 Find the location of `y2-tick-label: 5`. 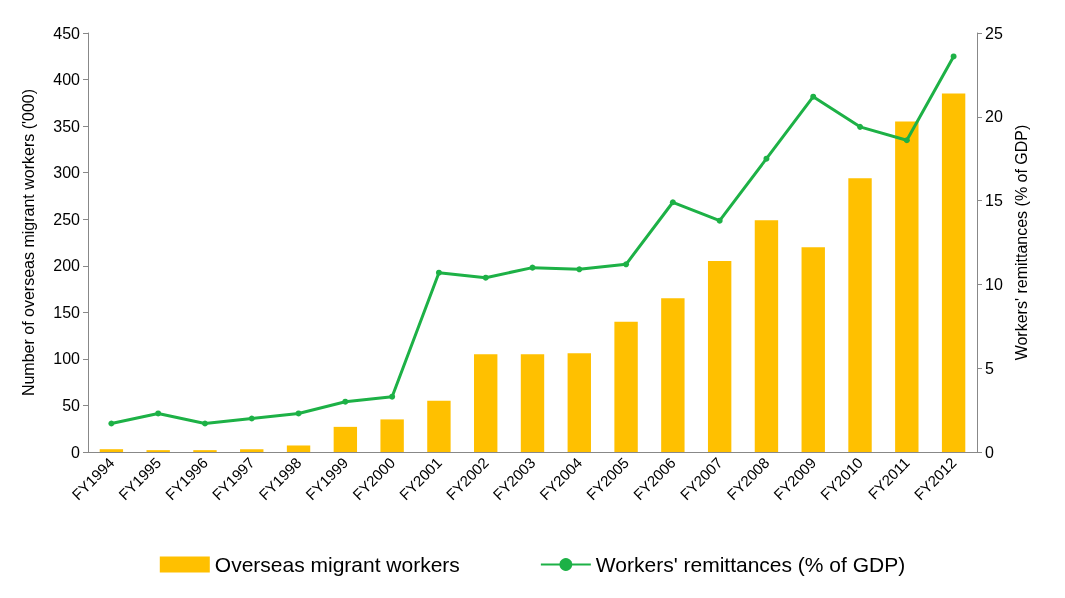

y2-tick-label: 5 is located at coordinates (989, 368).